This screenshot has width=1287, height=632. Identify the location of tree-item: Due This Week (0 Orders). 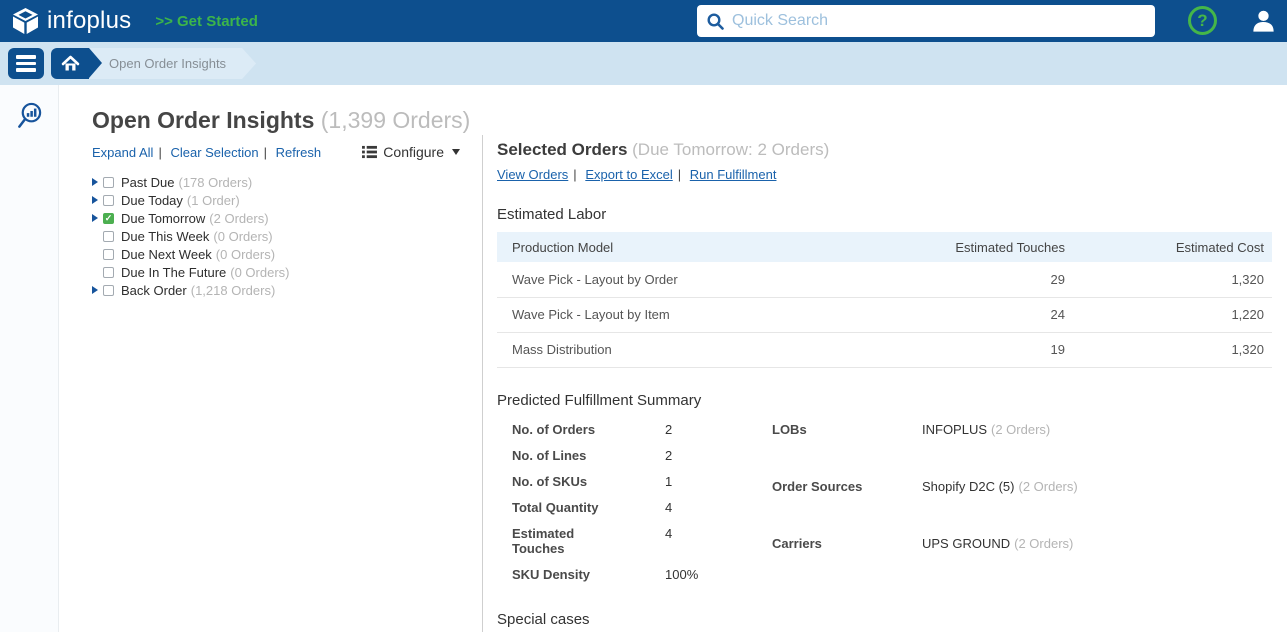
(276, 236).